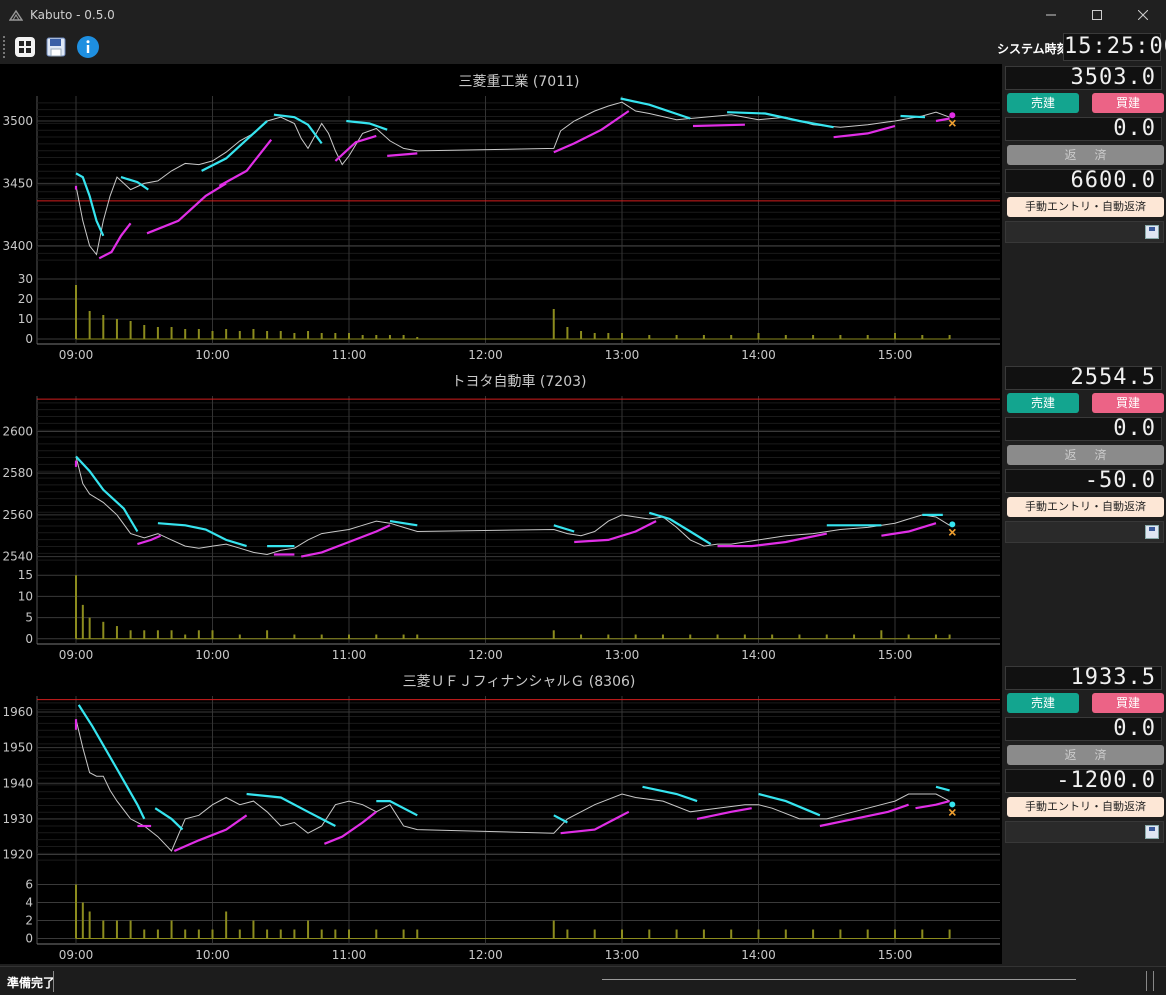 This screenshot has width=1166, height=995. What do you see at coordinates (25, 575) in the screenshot?
I see `volume-tick-label: 15` at bounding box center [25, 575].